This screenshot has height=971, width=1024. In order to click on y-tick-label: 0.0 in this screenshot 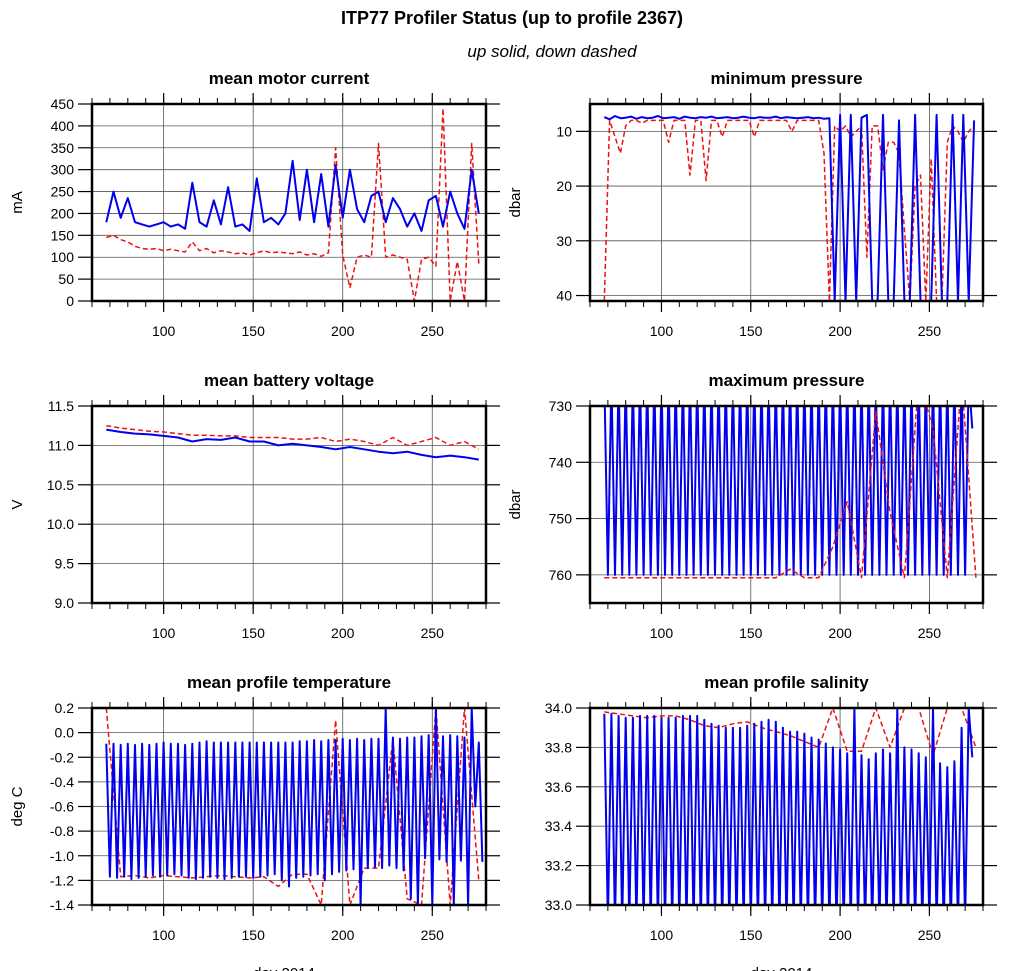, I will do `click(65, 733)`.